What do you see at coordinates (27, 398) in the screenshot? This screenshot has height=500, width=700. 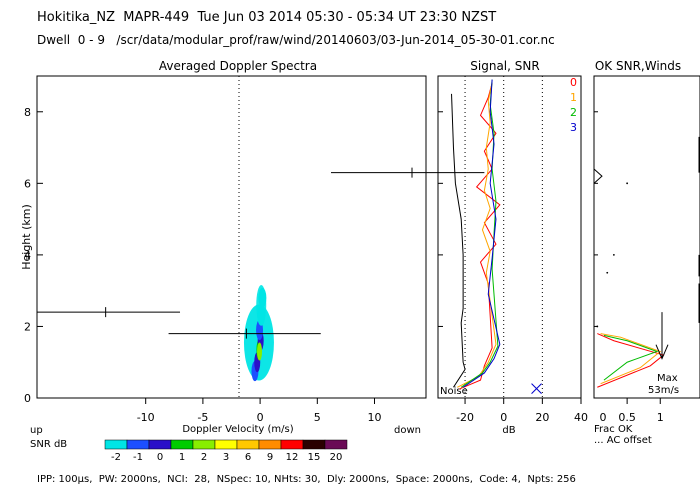 I see `spectra-ytick-label: 0` at bounding box center [27, 398].